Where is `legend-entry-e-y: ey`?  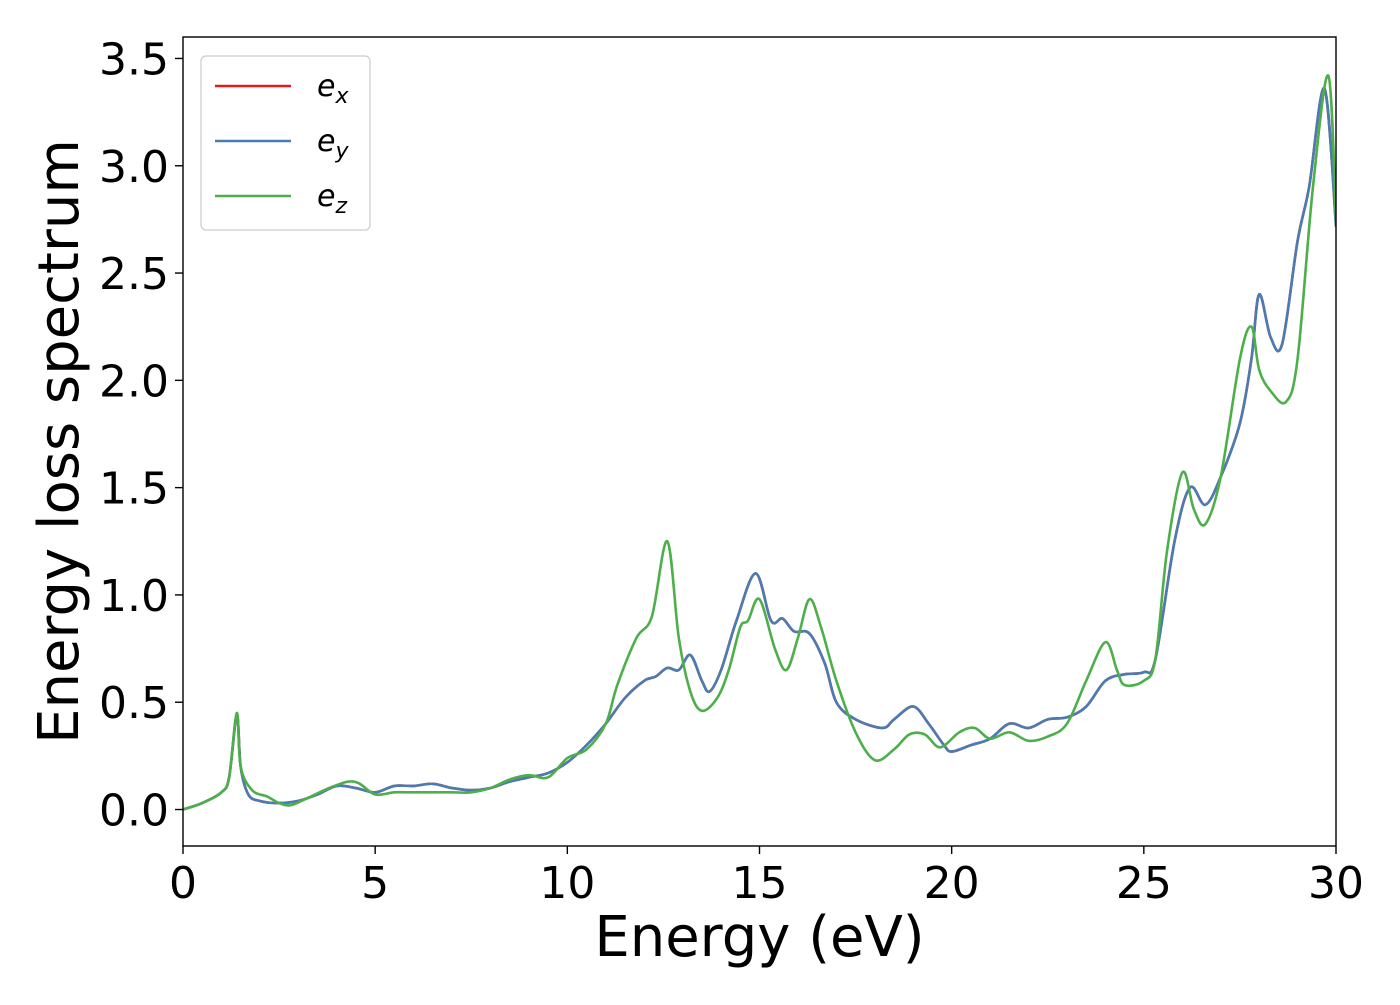 legend-entry-e-y: ey is located at coordinates (282, 144).